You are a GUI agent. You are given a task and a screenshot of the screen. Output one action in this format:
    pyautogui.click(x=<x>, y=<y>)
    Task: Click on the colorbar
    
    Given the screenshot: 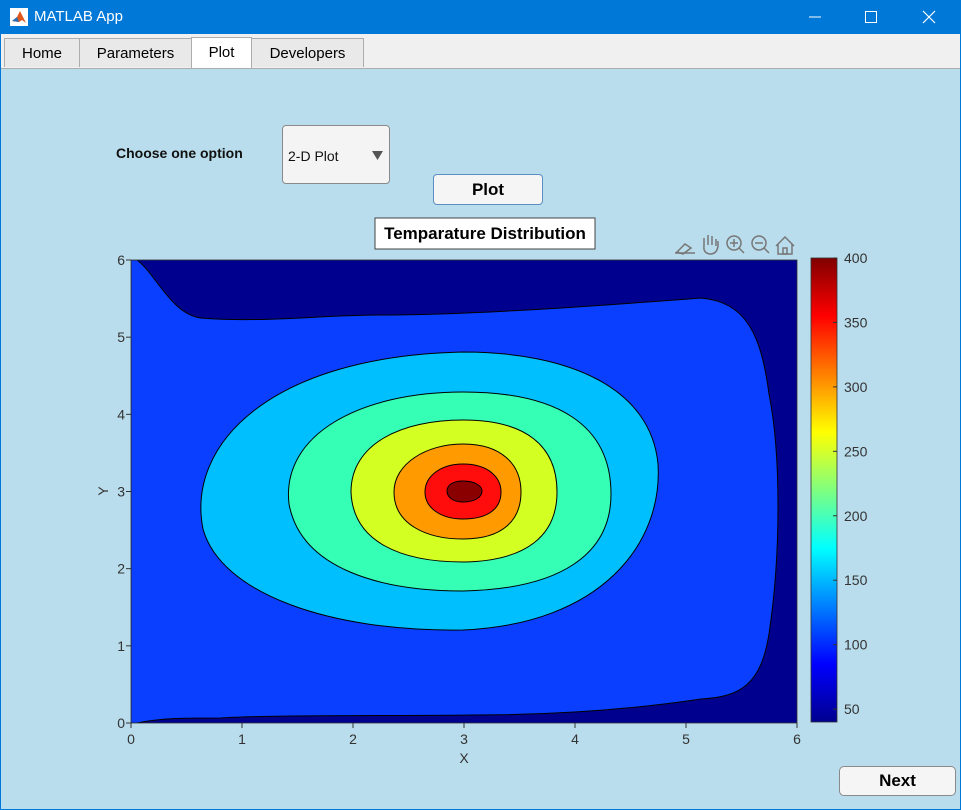 What is the action you would take?
    pyautogui.click(x=824, y=490)
    